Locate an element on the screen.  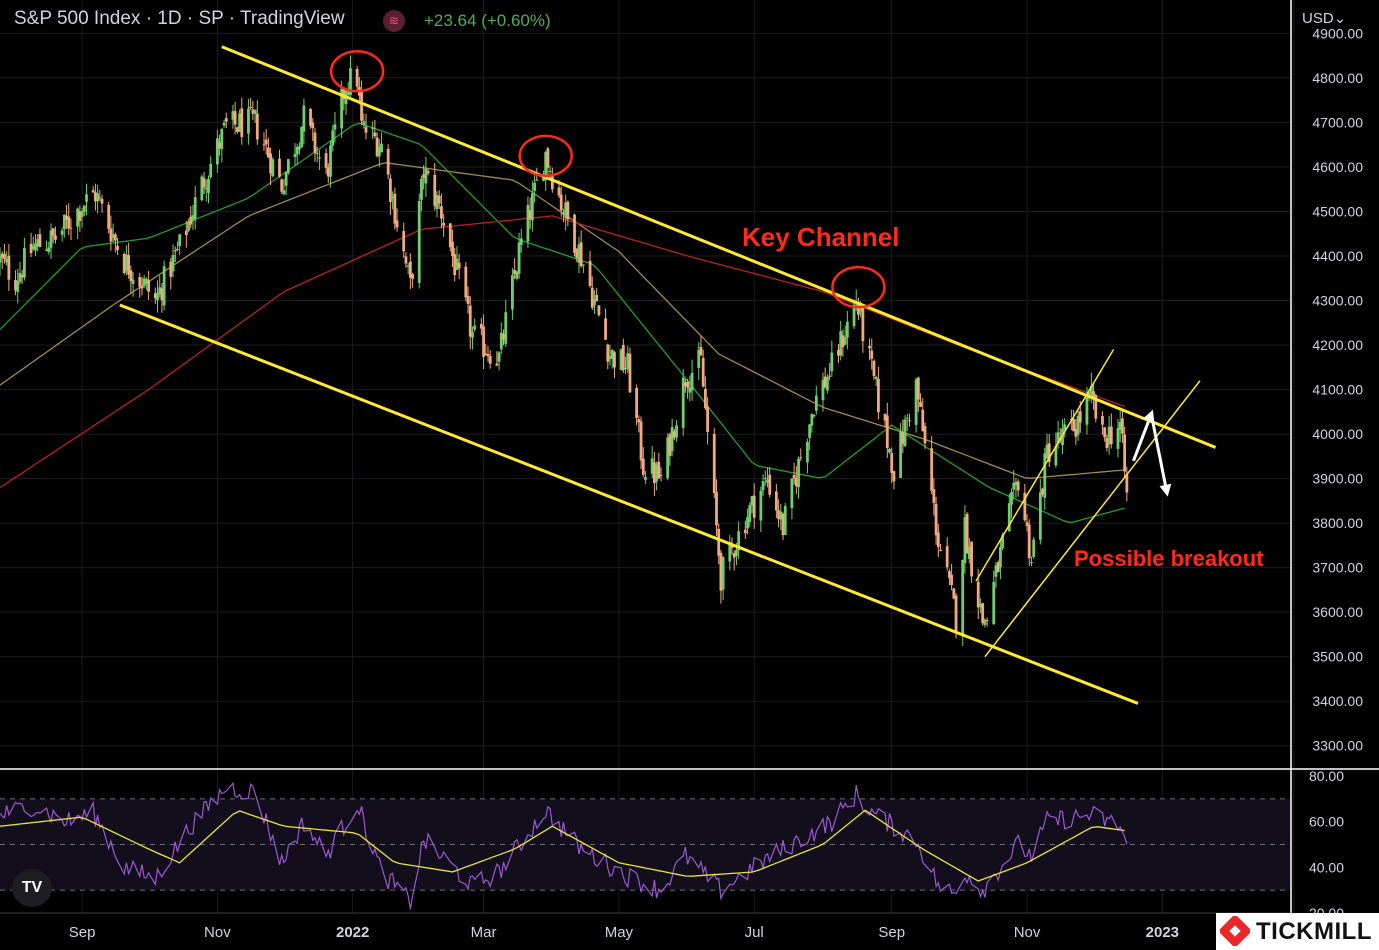
price-change: +23.64 (+0.60%) is located at coordinates (487, 20).